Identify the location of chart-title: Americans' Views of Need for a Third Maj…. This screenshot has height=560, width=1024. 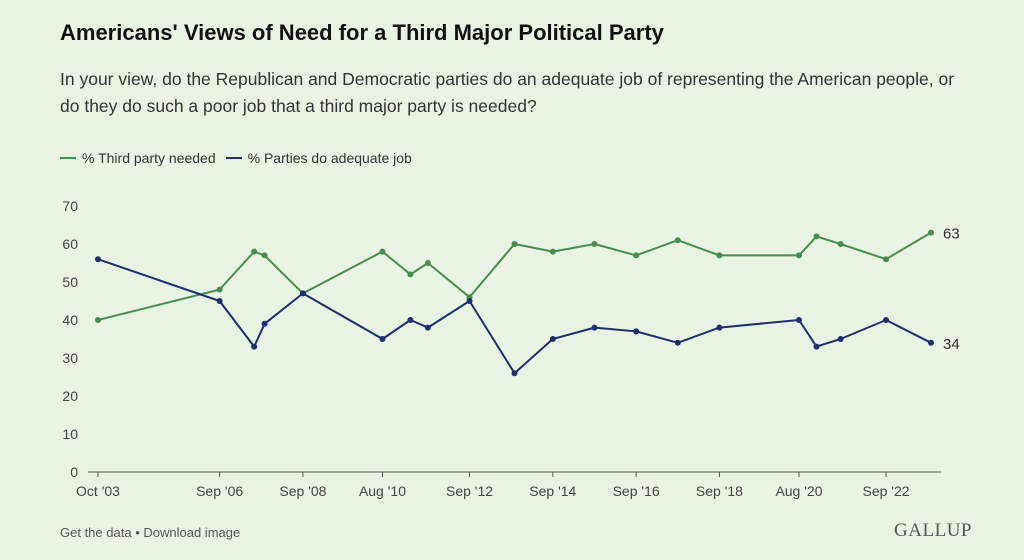
(362, 32).